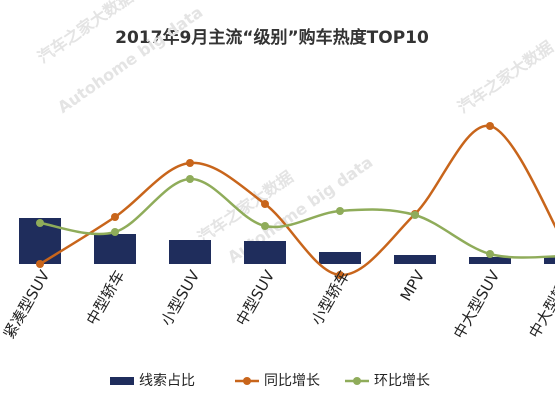 This screenshot has width=555, height=416. I want to click on watermark-sub: Autohome big data, so click(130, 59).